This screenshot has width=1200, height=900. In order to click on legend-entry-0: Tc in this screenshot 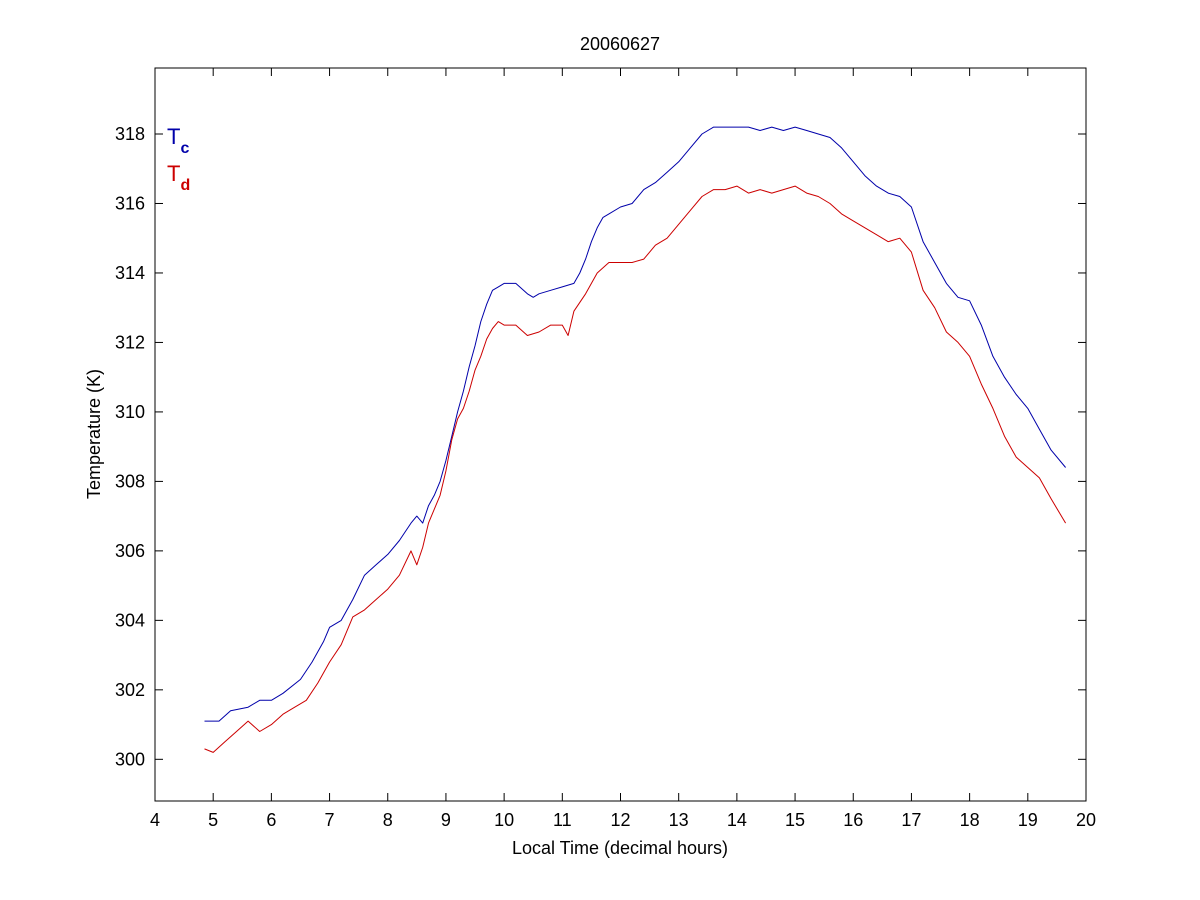, I will do `click(178, 140)`.